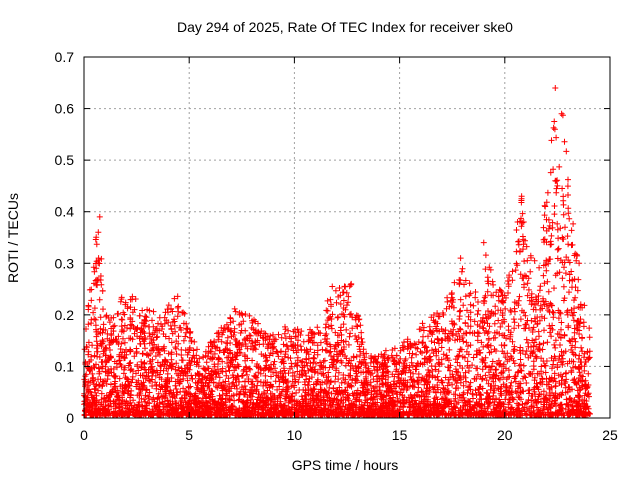  Describe the element at coordinates (65, 212) in the screenshot. I see `y-tick-label: 0.4` at that location.